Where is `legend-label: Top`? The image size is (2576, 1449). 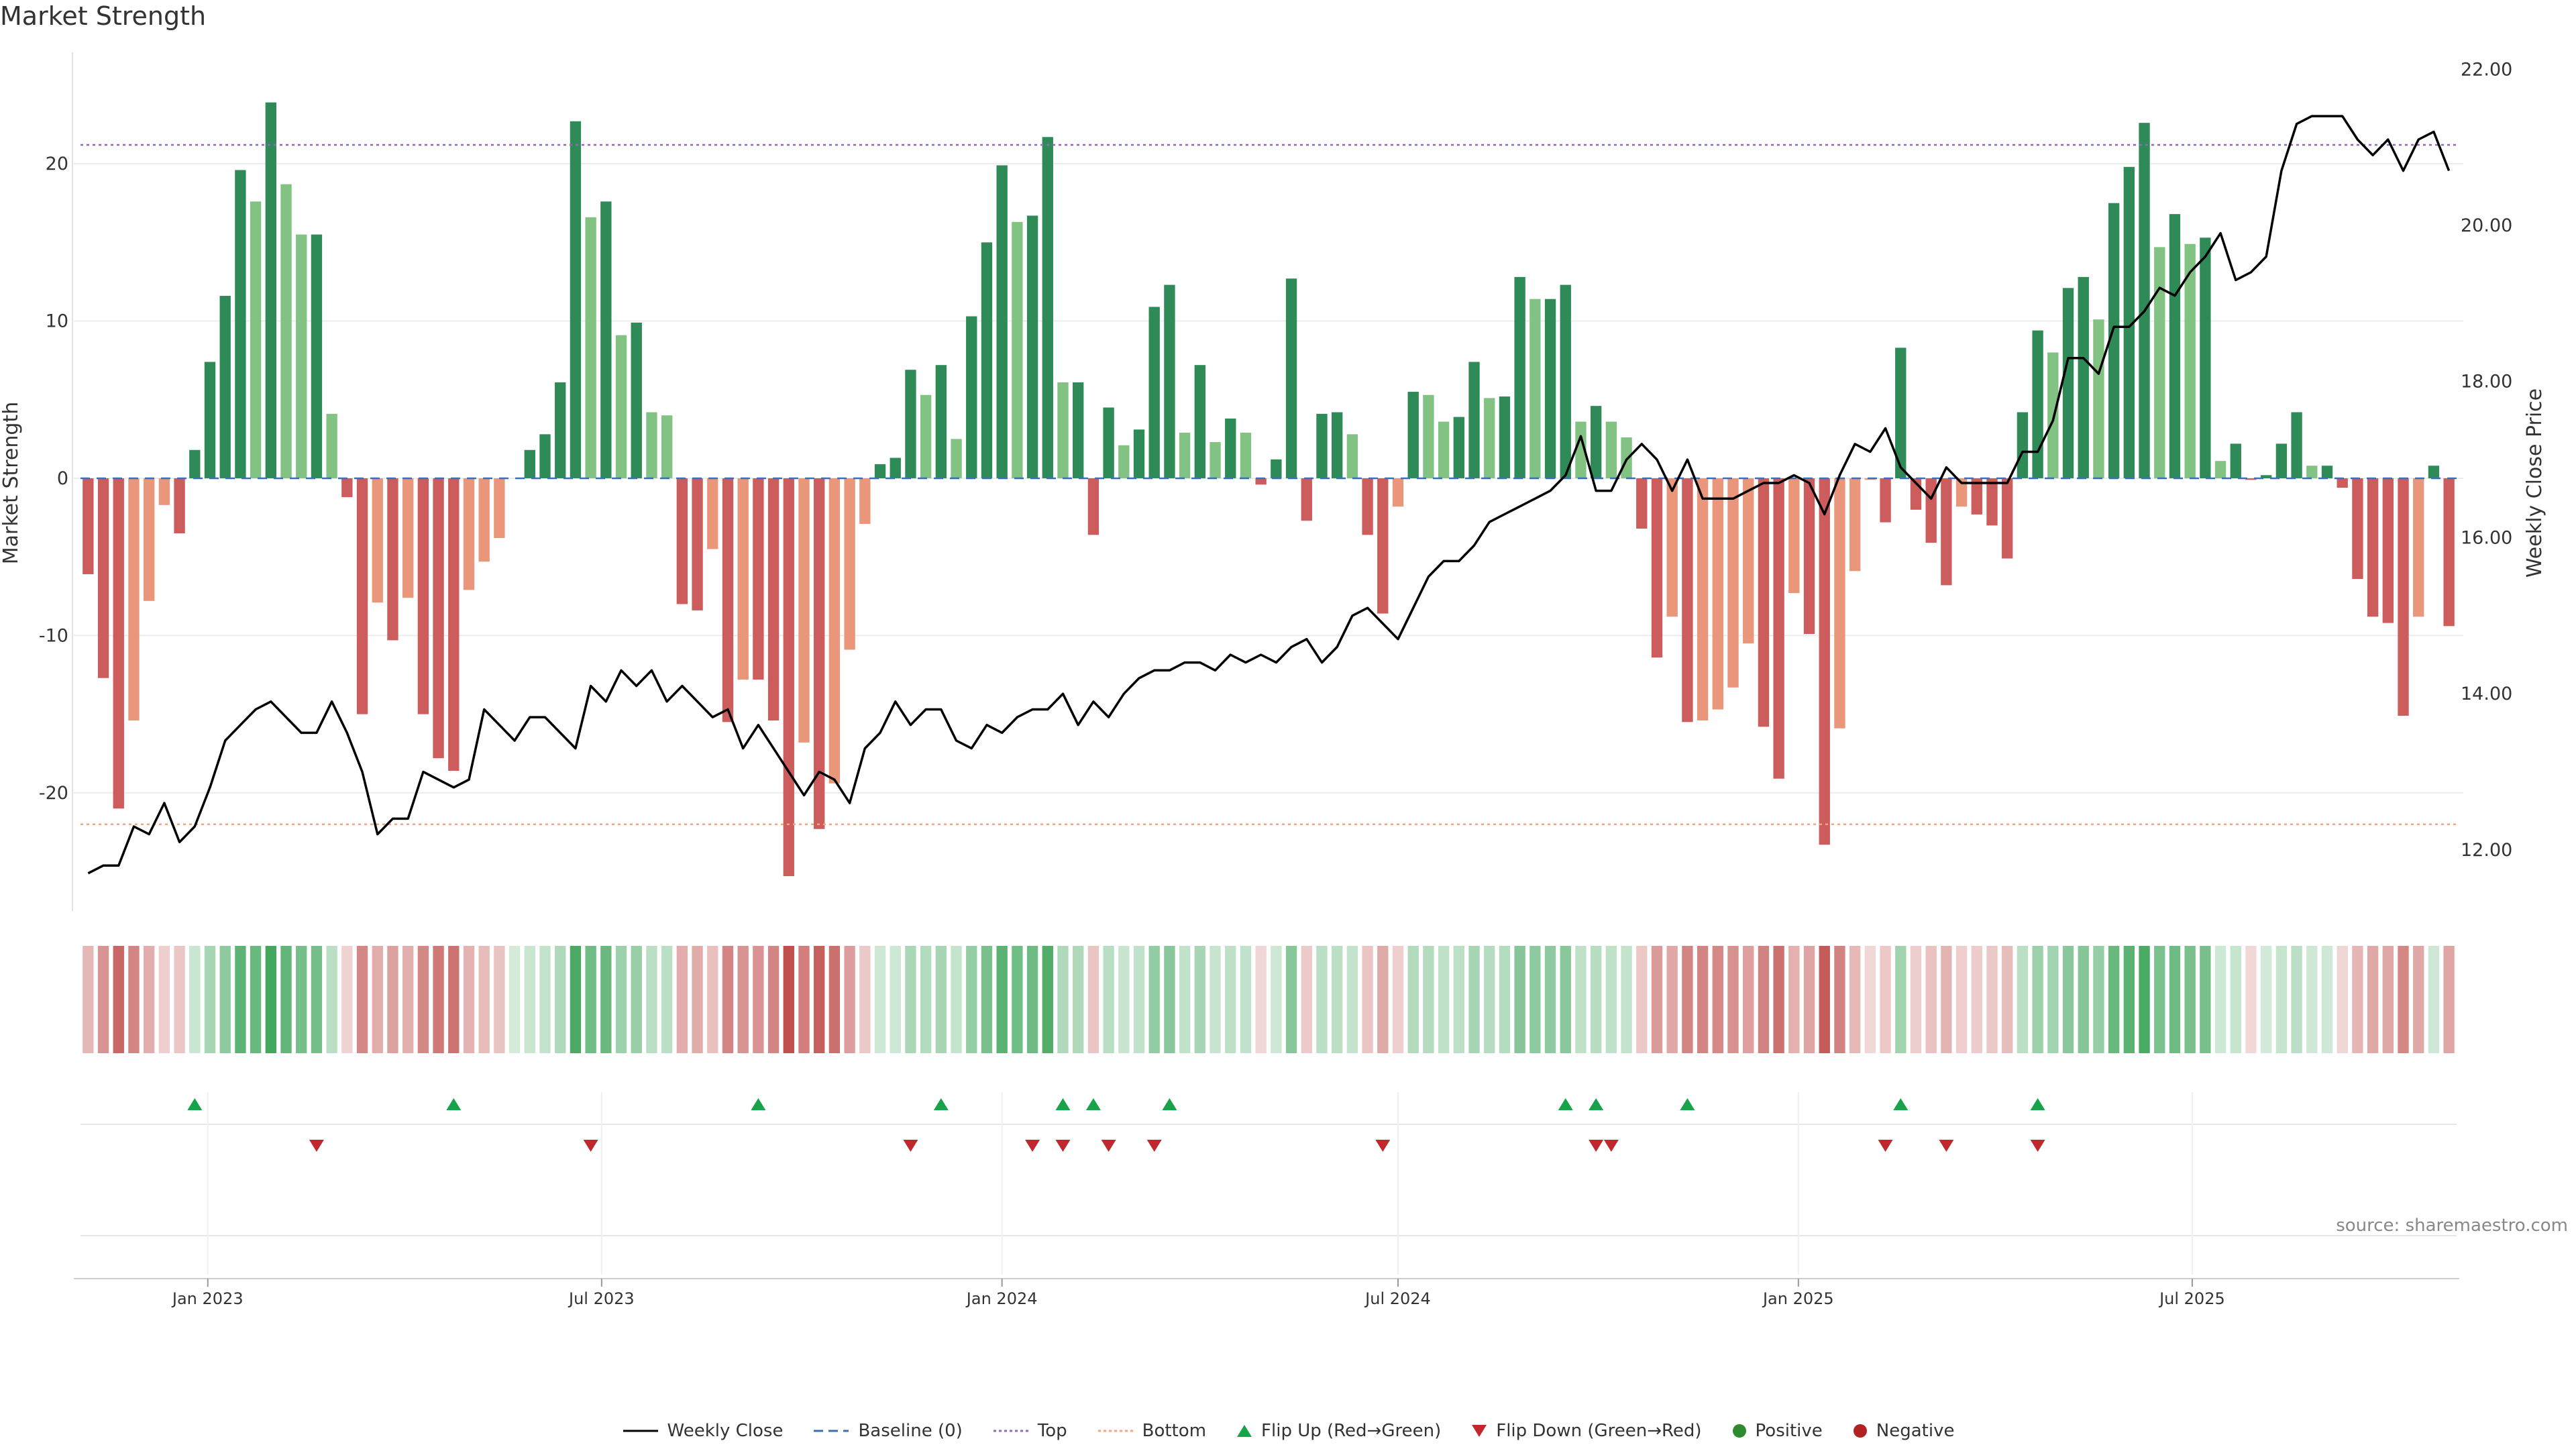 legend-label: Top is located at coordinates (1052, 1431).